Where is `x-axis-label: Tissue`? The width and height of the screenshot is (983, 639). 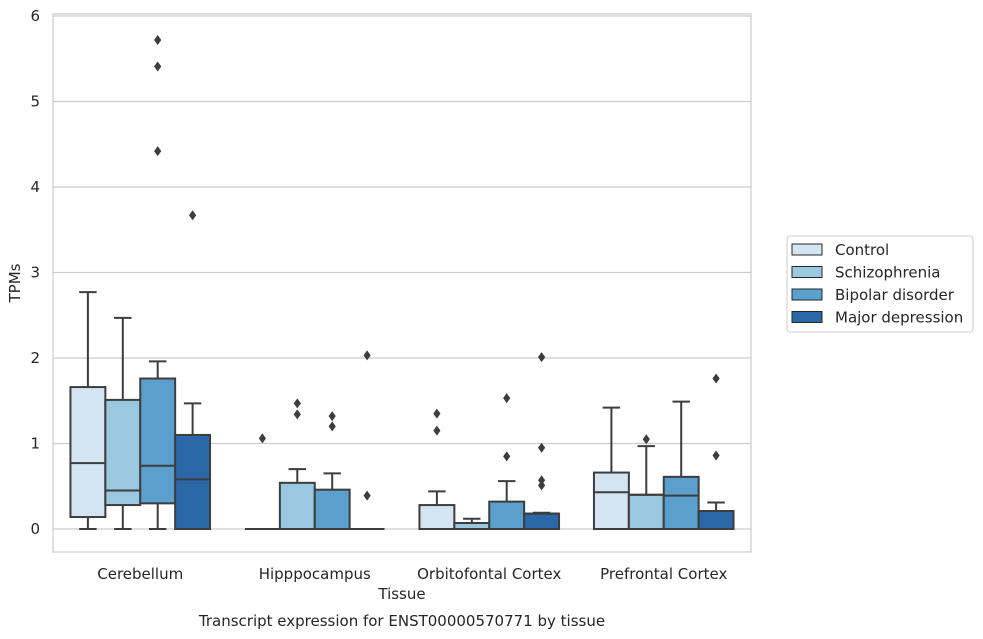
x-axis-label: Tissue is located at coordinates (401, 594).